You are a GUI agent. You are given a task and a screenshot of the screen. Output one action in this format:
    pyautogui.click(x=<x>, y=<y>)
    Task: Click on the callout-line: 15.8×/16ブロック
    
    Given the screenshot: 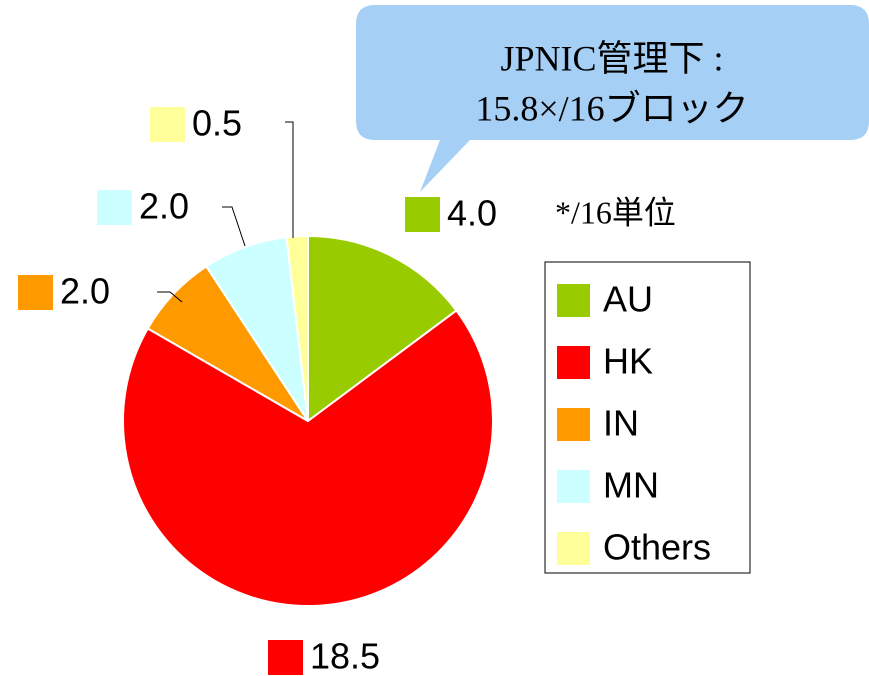 What is the action you would take?
    pyautogui.click(x=611, y=108)
    